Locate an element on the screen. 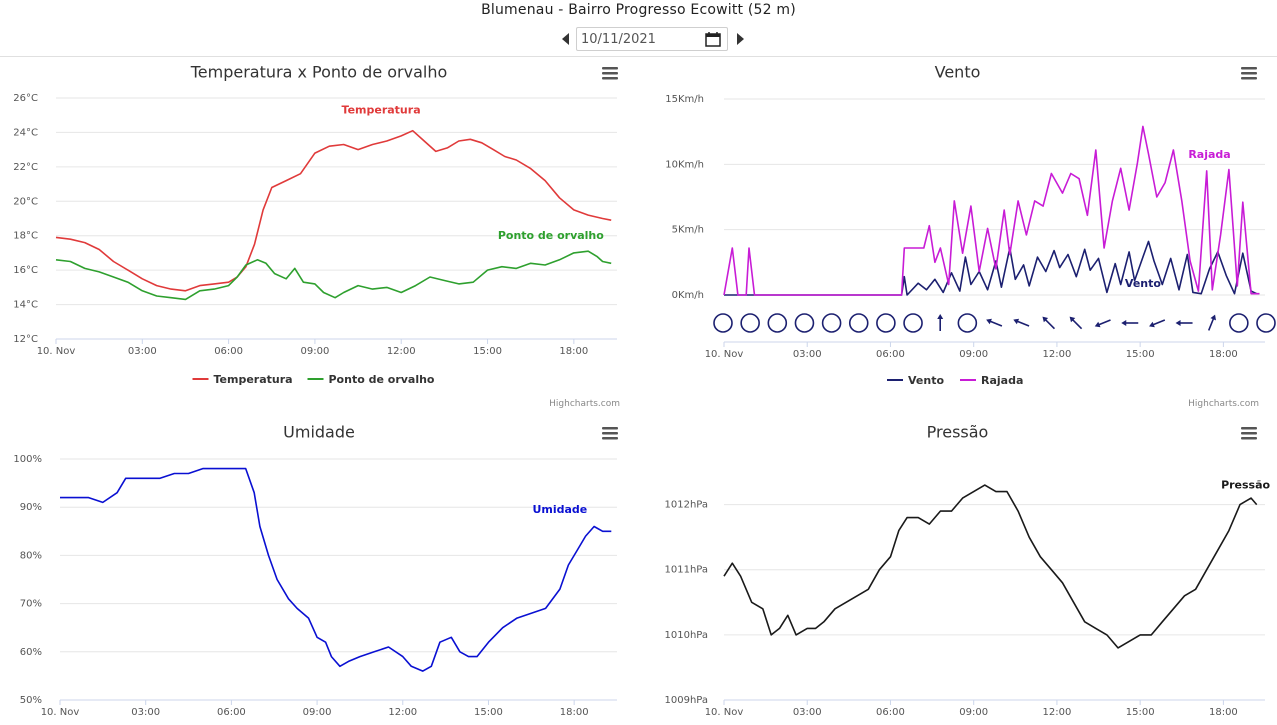 Image resolution: width=1277 pixels, height=725 pixels. y-tick-label: 10Km/h is located at coordinates (684, 164).